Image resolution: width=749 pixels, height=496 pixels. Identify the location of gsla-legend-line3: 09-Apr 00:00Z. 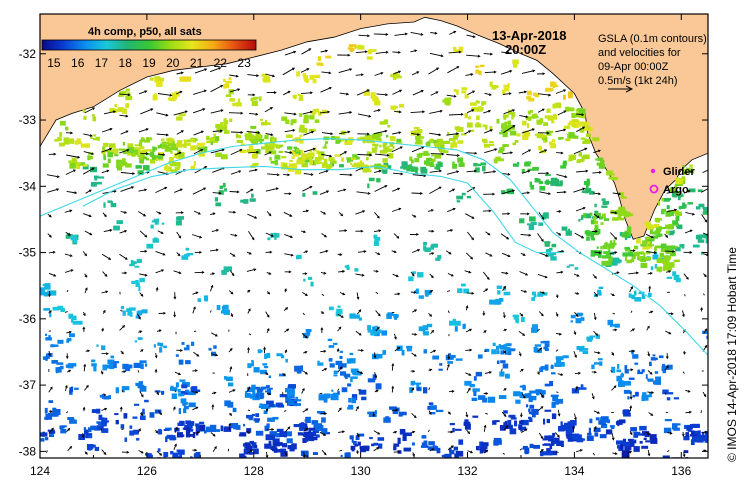
(633, 67).